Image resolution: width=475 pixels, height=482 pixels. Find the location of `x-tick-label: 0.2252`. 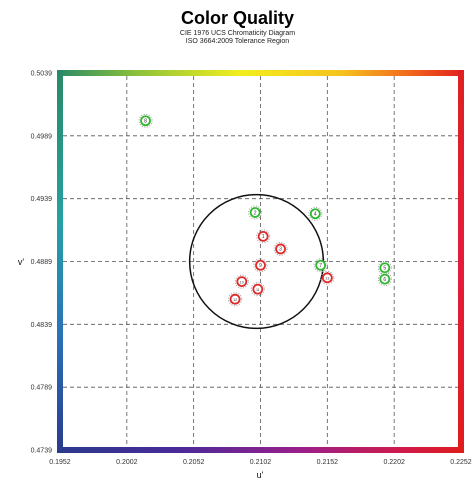

x-tick-label: 0.2252 is located at coordinates (461, 462).